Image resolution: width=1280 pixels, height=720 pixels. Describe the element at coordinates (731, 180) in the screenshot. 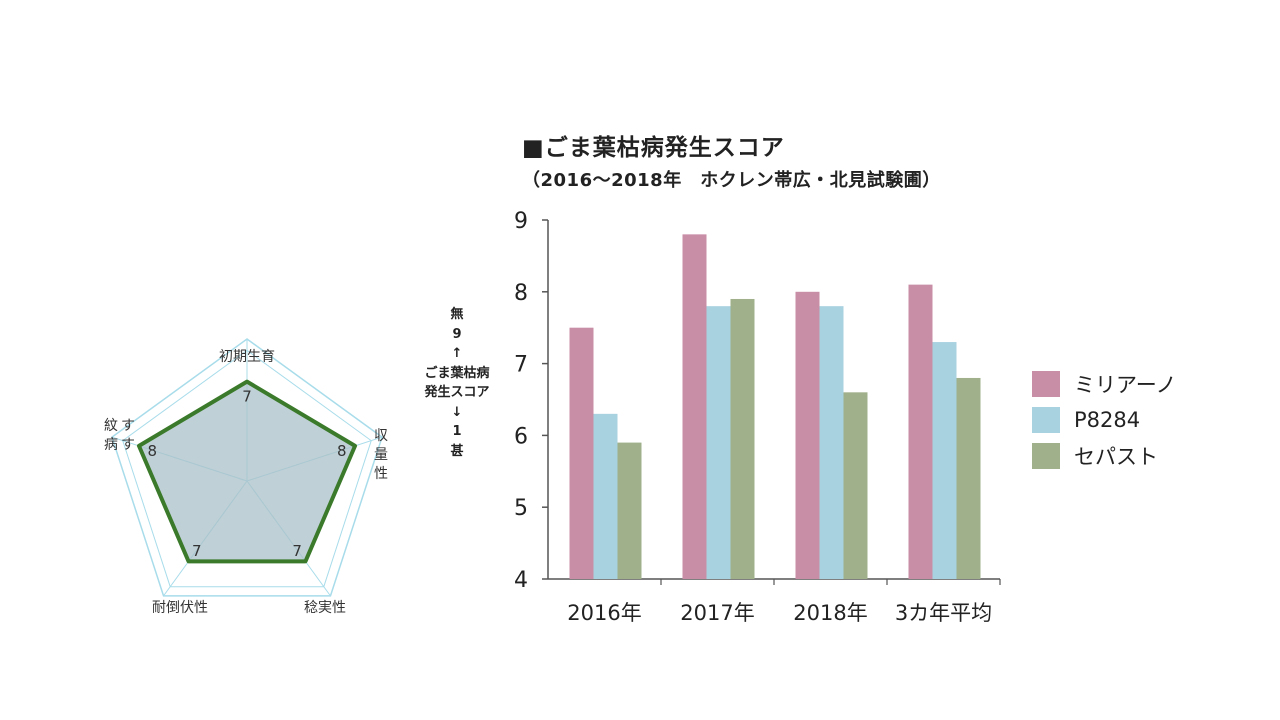

I see `chart-subtitle: （2016～2018年 ホクレン帯広・北見試験圃）` at that location.